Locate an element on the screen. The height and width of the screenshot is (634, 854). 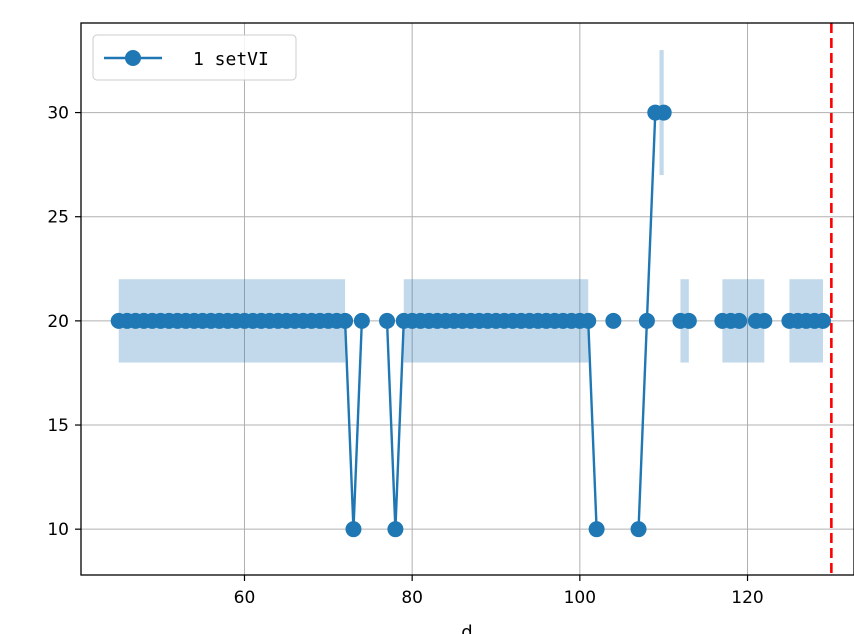
y-tick-label: 20 is located at coordinates (58, 322).